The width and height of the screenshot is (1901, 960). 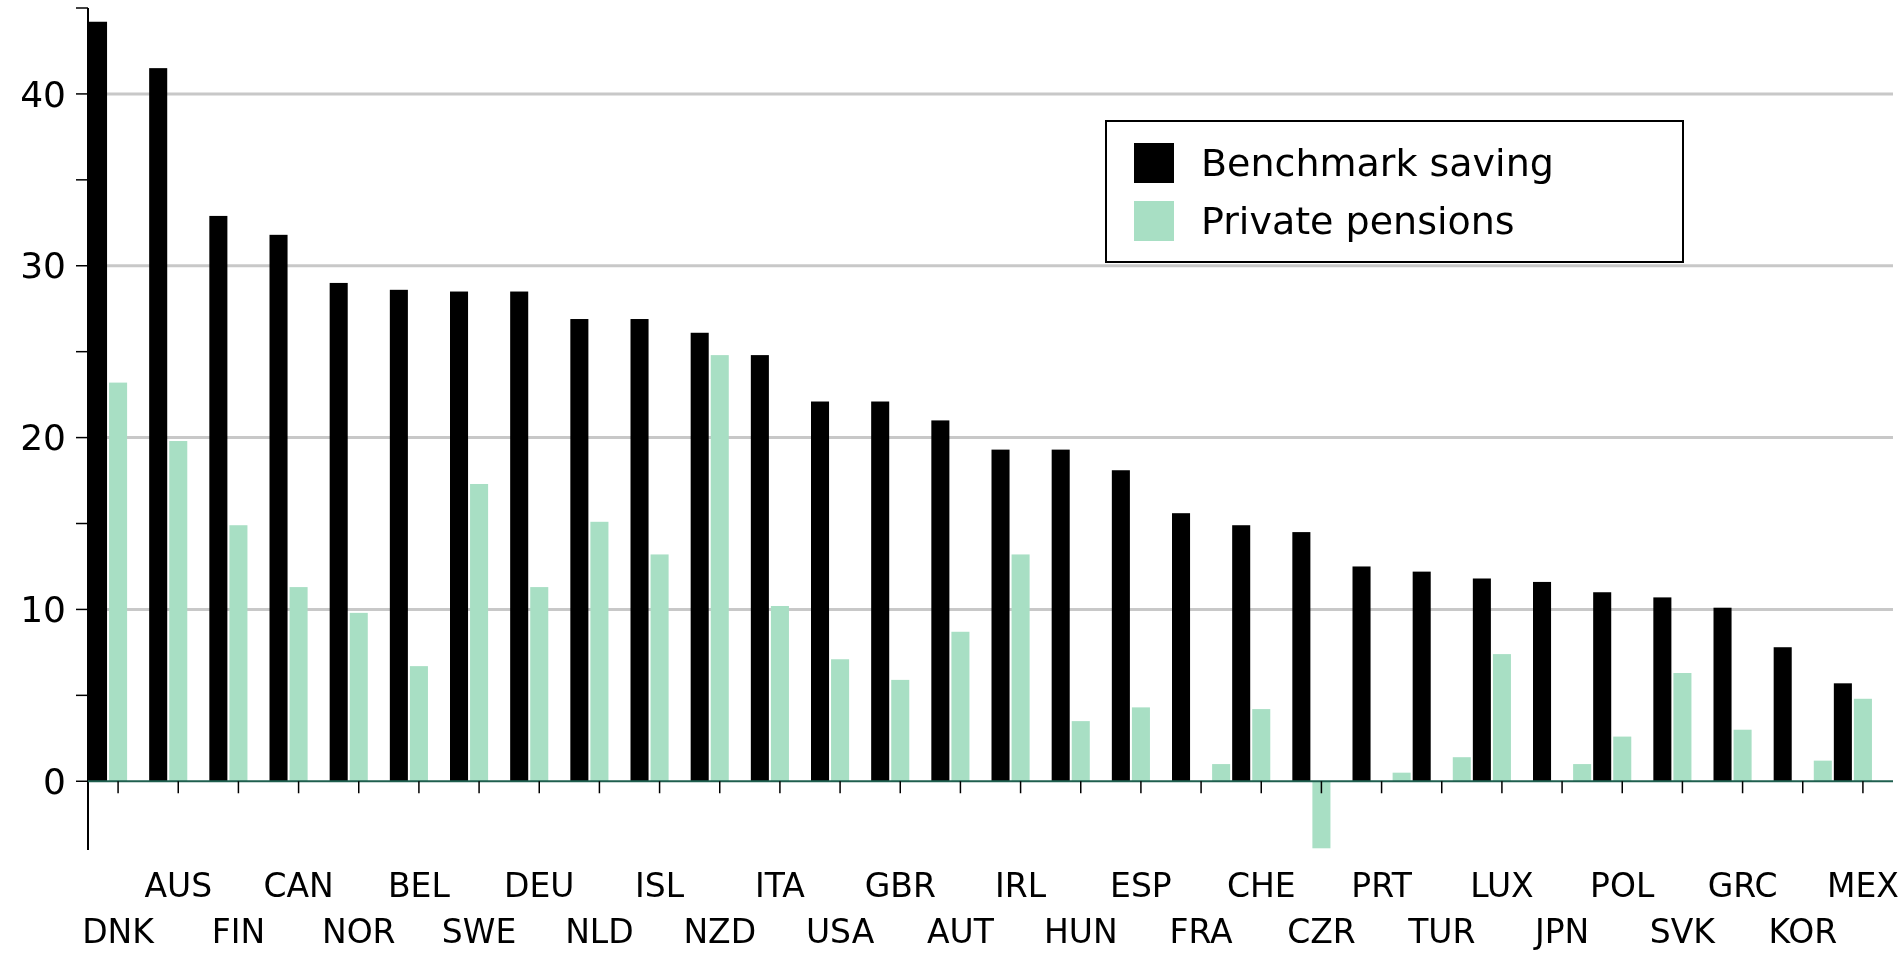 What do you see at coordinates (1742, 885) in the screenshot?
I see `x-tick-label: GRC` at bounding box center [1742, 885].